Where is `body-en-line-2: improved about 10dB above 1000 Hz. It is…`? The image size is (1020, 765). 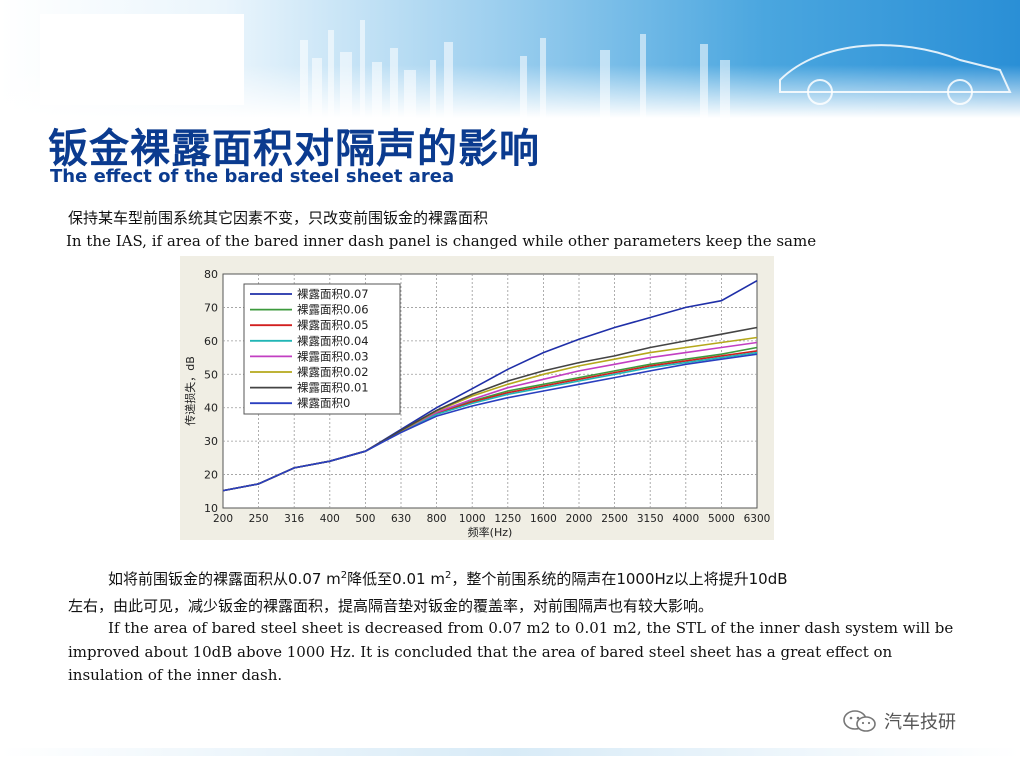
body-en-line-2: improved about 10dB above 1000 Hz. It is… is located at coordinates (480, 652).